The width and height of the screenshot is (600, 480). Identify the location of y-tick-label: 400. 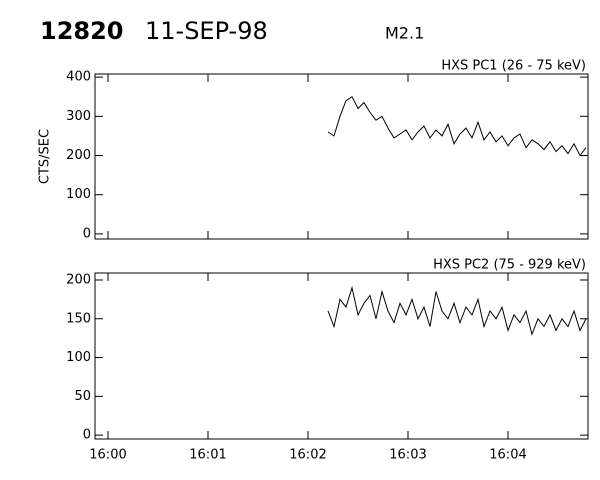
(78, 77).